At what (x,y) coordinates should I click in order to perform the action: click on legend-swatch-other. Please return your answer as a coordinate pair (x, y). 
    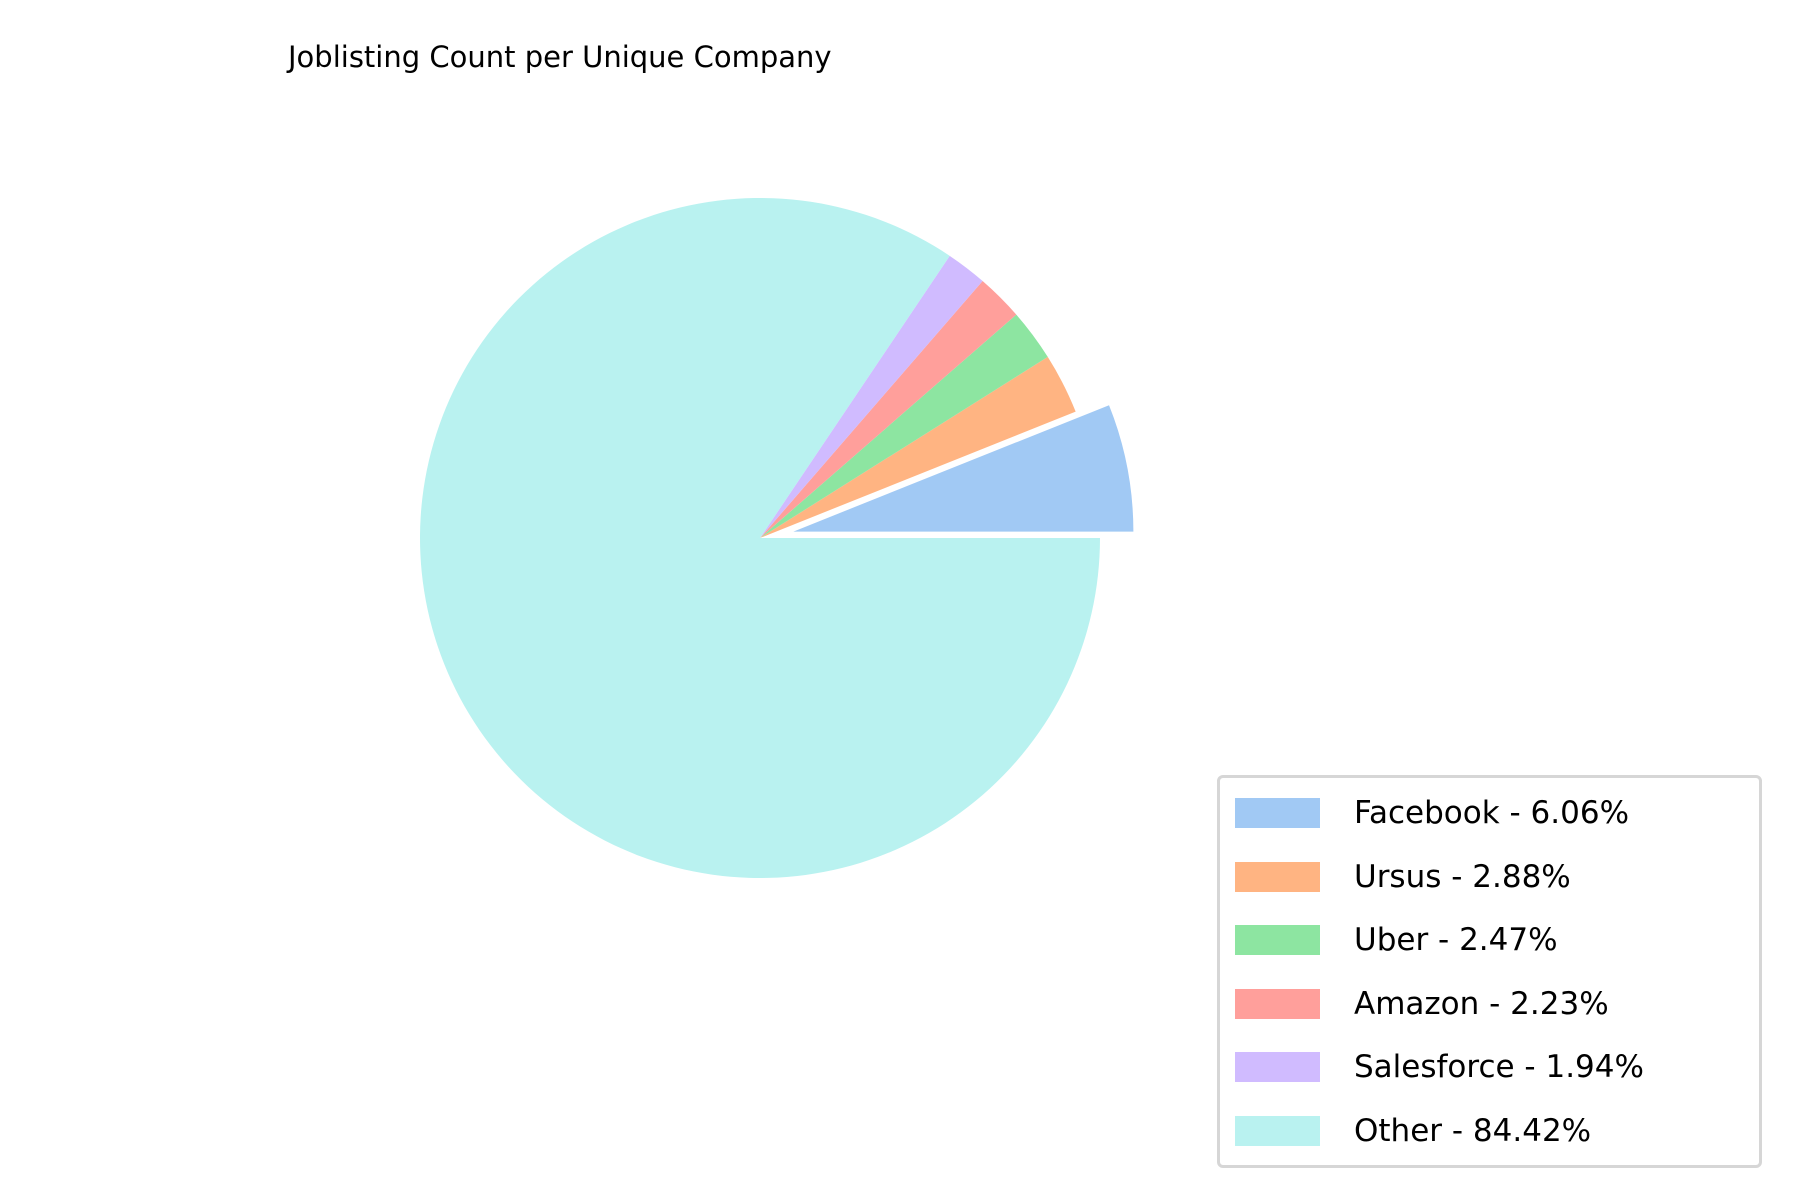
    Looking at the image, I should click on (1277, 1130).